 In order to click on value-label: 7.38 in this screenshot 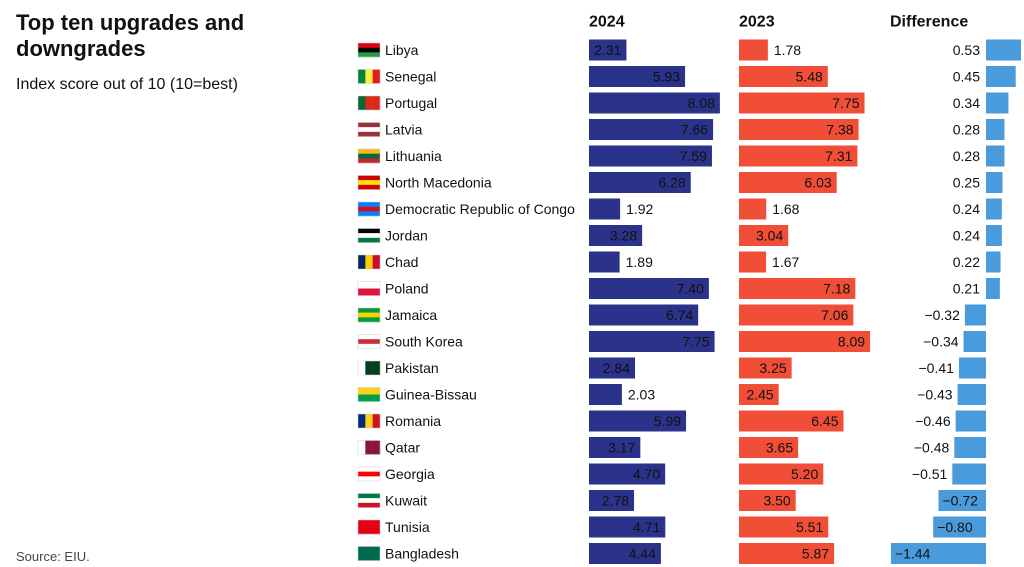, I will do `click(839, 130)`.